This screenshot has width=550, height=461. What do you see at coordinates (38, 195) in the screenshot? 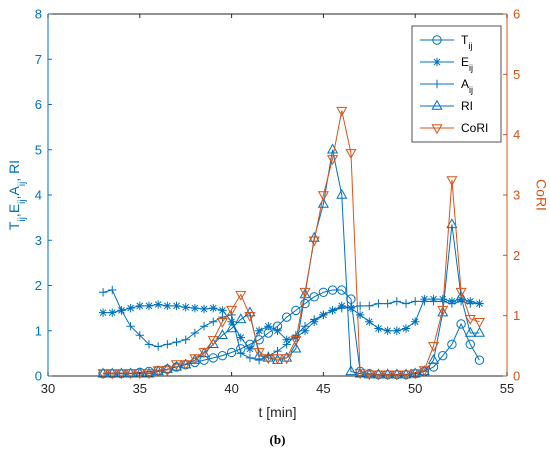
I see `y-left-tick-label: 4` at bounding box center [38, 195].